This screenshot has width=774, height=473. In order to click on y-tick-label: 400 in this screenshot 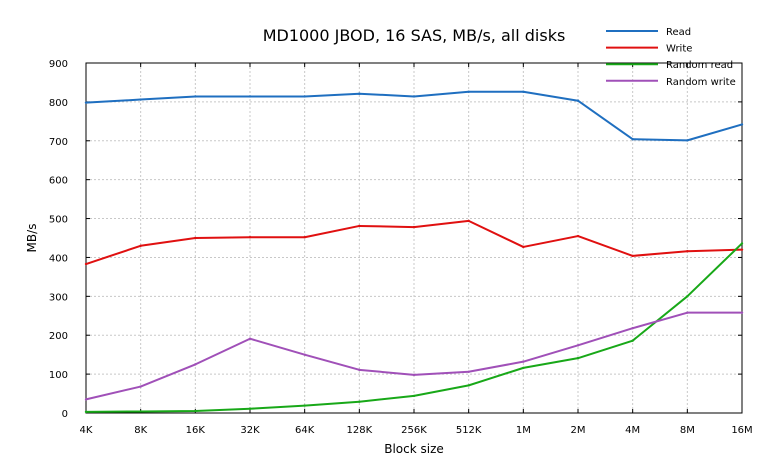, I will do `click(58, 258)`.